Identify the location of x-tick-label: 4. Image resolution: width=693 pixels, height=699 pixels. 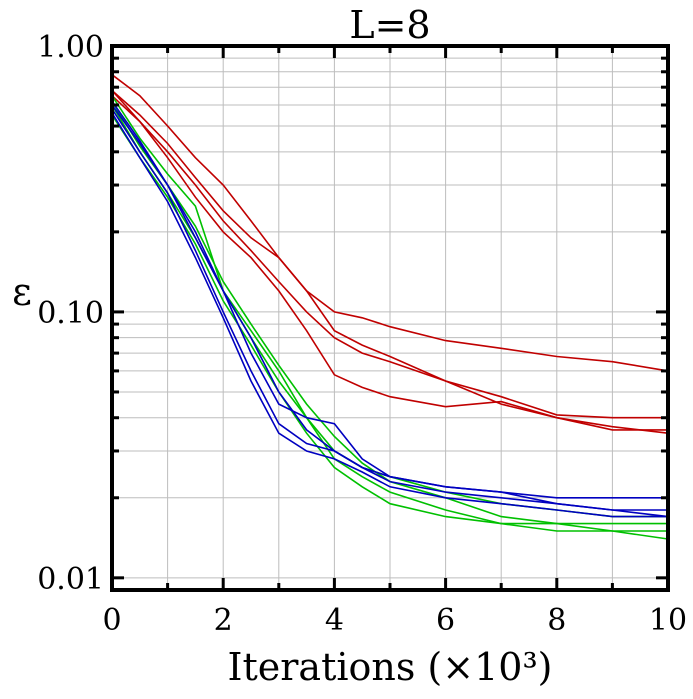
(334, 620).